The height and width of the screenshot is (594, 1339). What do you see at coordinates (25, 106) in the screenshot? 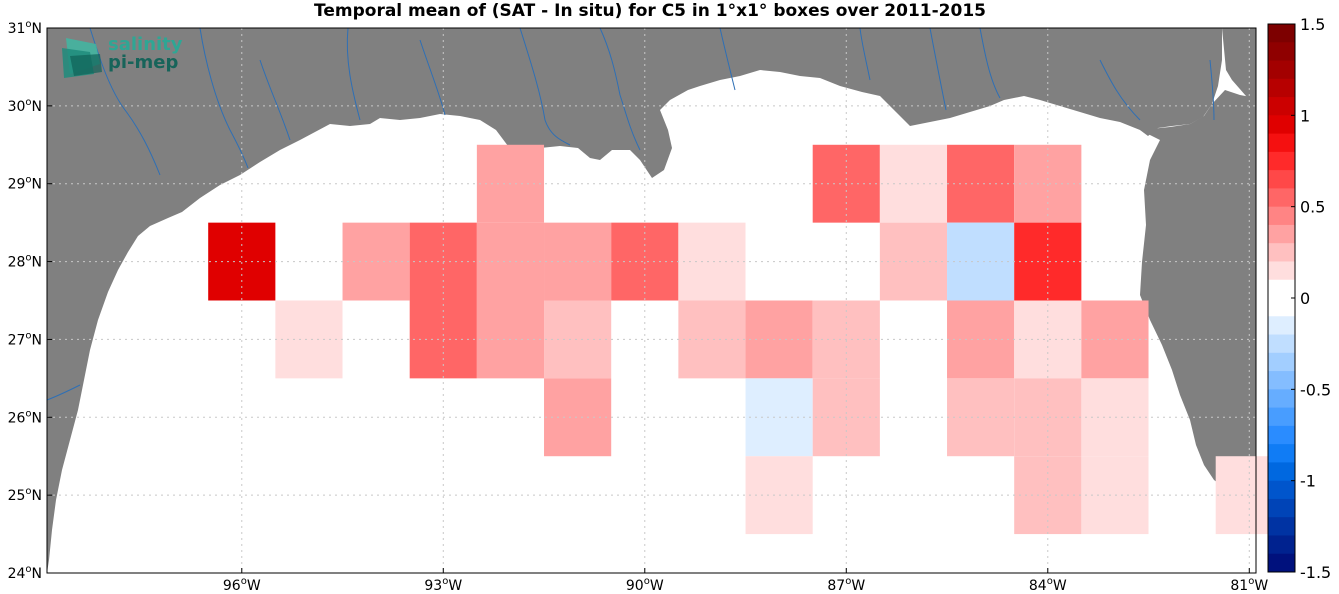
I see `lat-tick-label: 30oN` at bounding box center [25, 106].